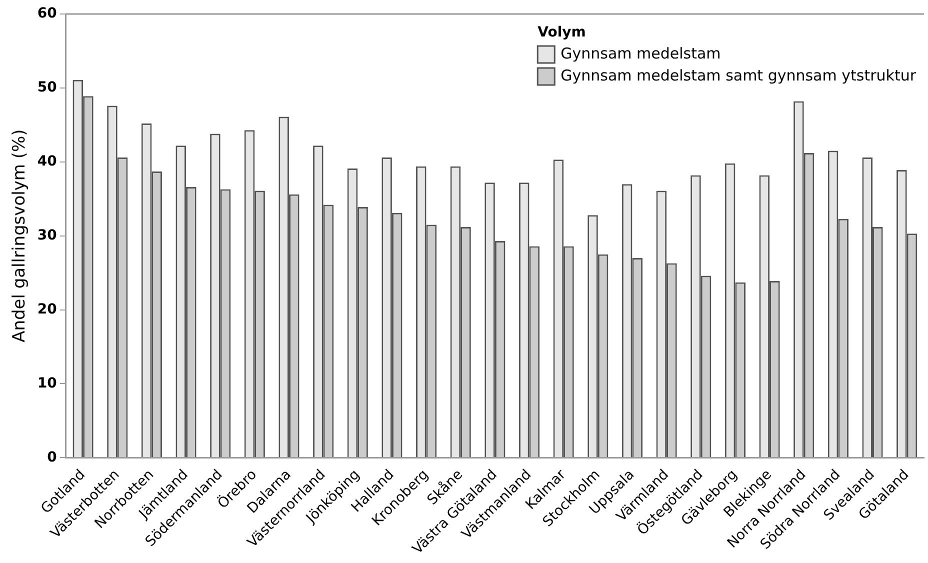 This screenshot has width=928, height=563. Describe the element at coordinates (52, 457) in the screenshot. I see `y-tick-label: 0` at that location.